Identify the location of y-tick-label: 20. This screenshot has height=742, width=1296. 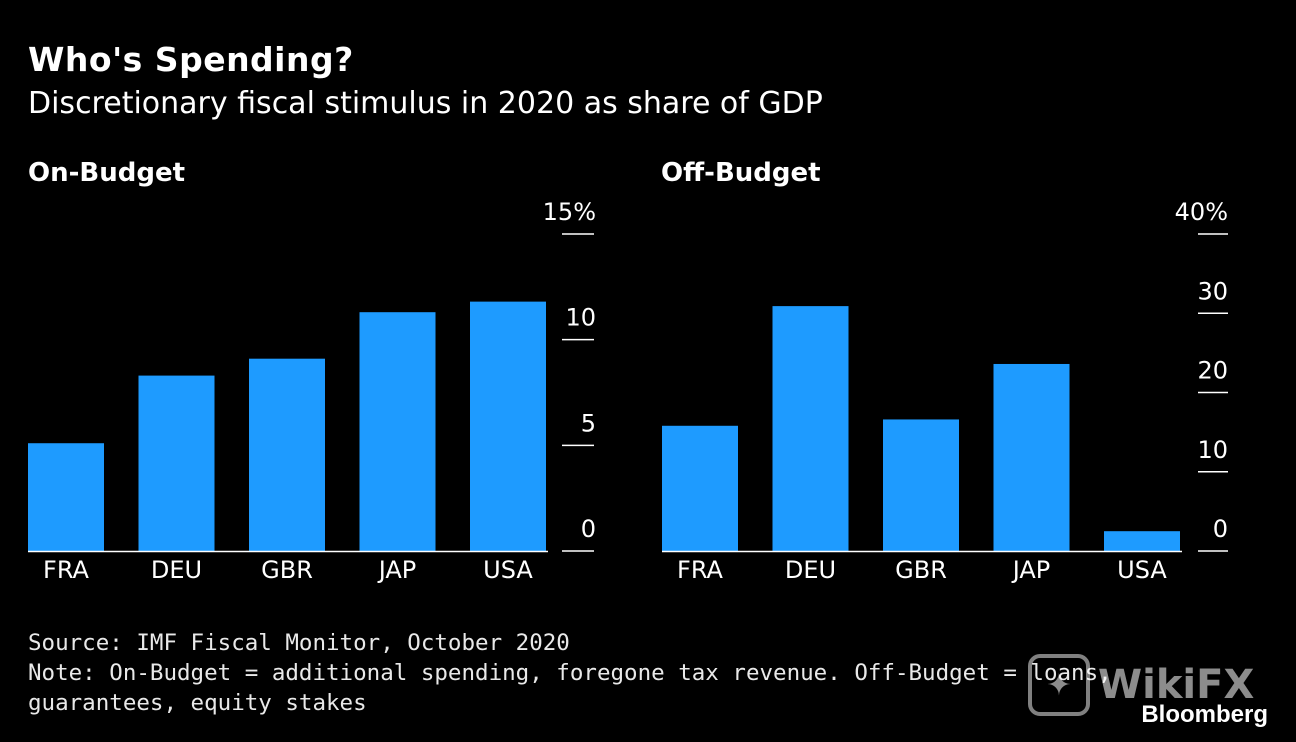
(1212, 371).